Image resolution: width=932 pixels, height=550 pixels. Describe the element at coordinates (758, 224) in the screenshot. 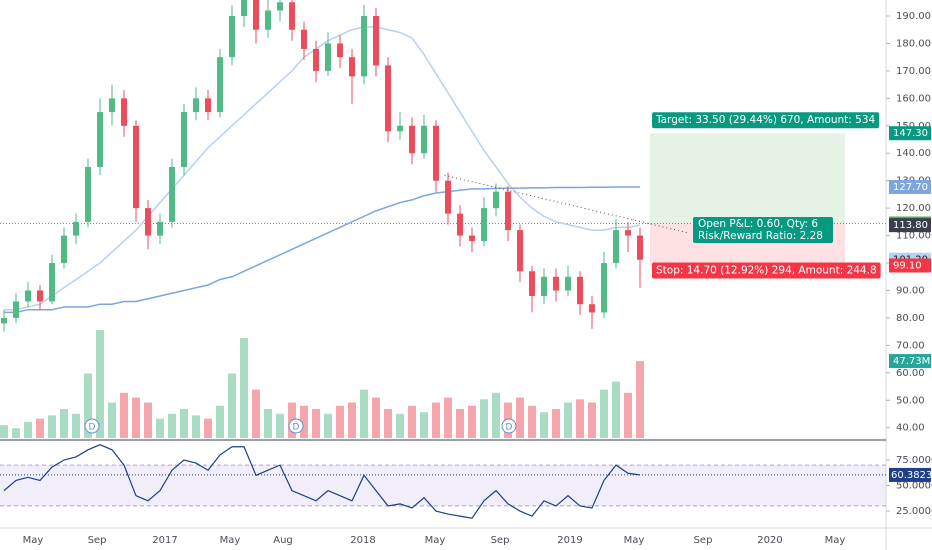

I see `position-label: Open P&L: 0.60, Qty: 6` at that location.